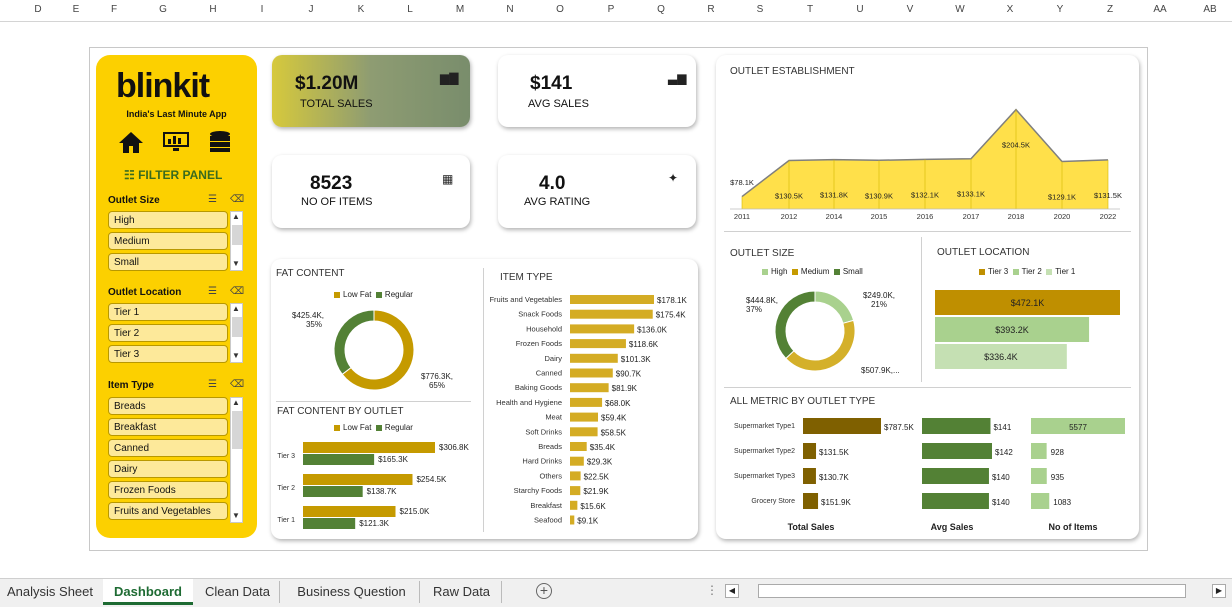 This screenshot has height=607, width=1232. Describe the element at coordinates (361, 9) in the screenshot. I see `column-header: K` at that location.